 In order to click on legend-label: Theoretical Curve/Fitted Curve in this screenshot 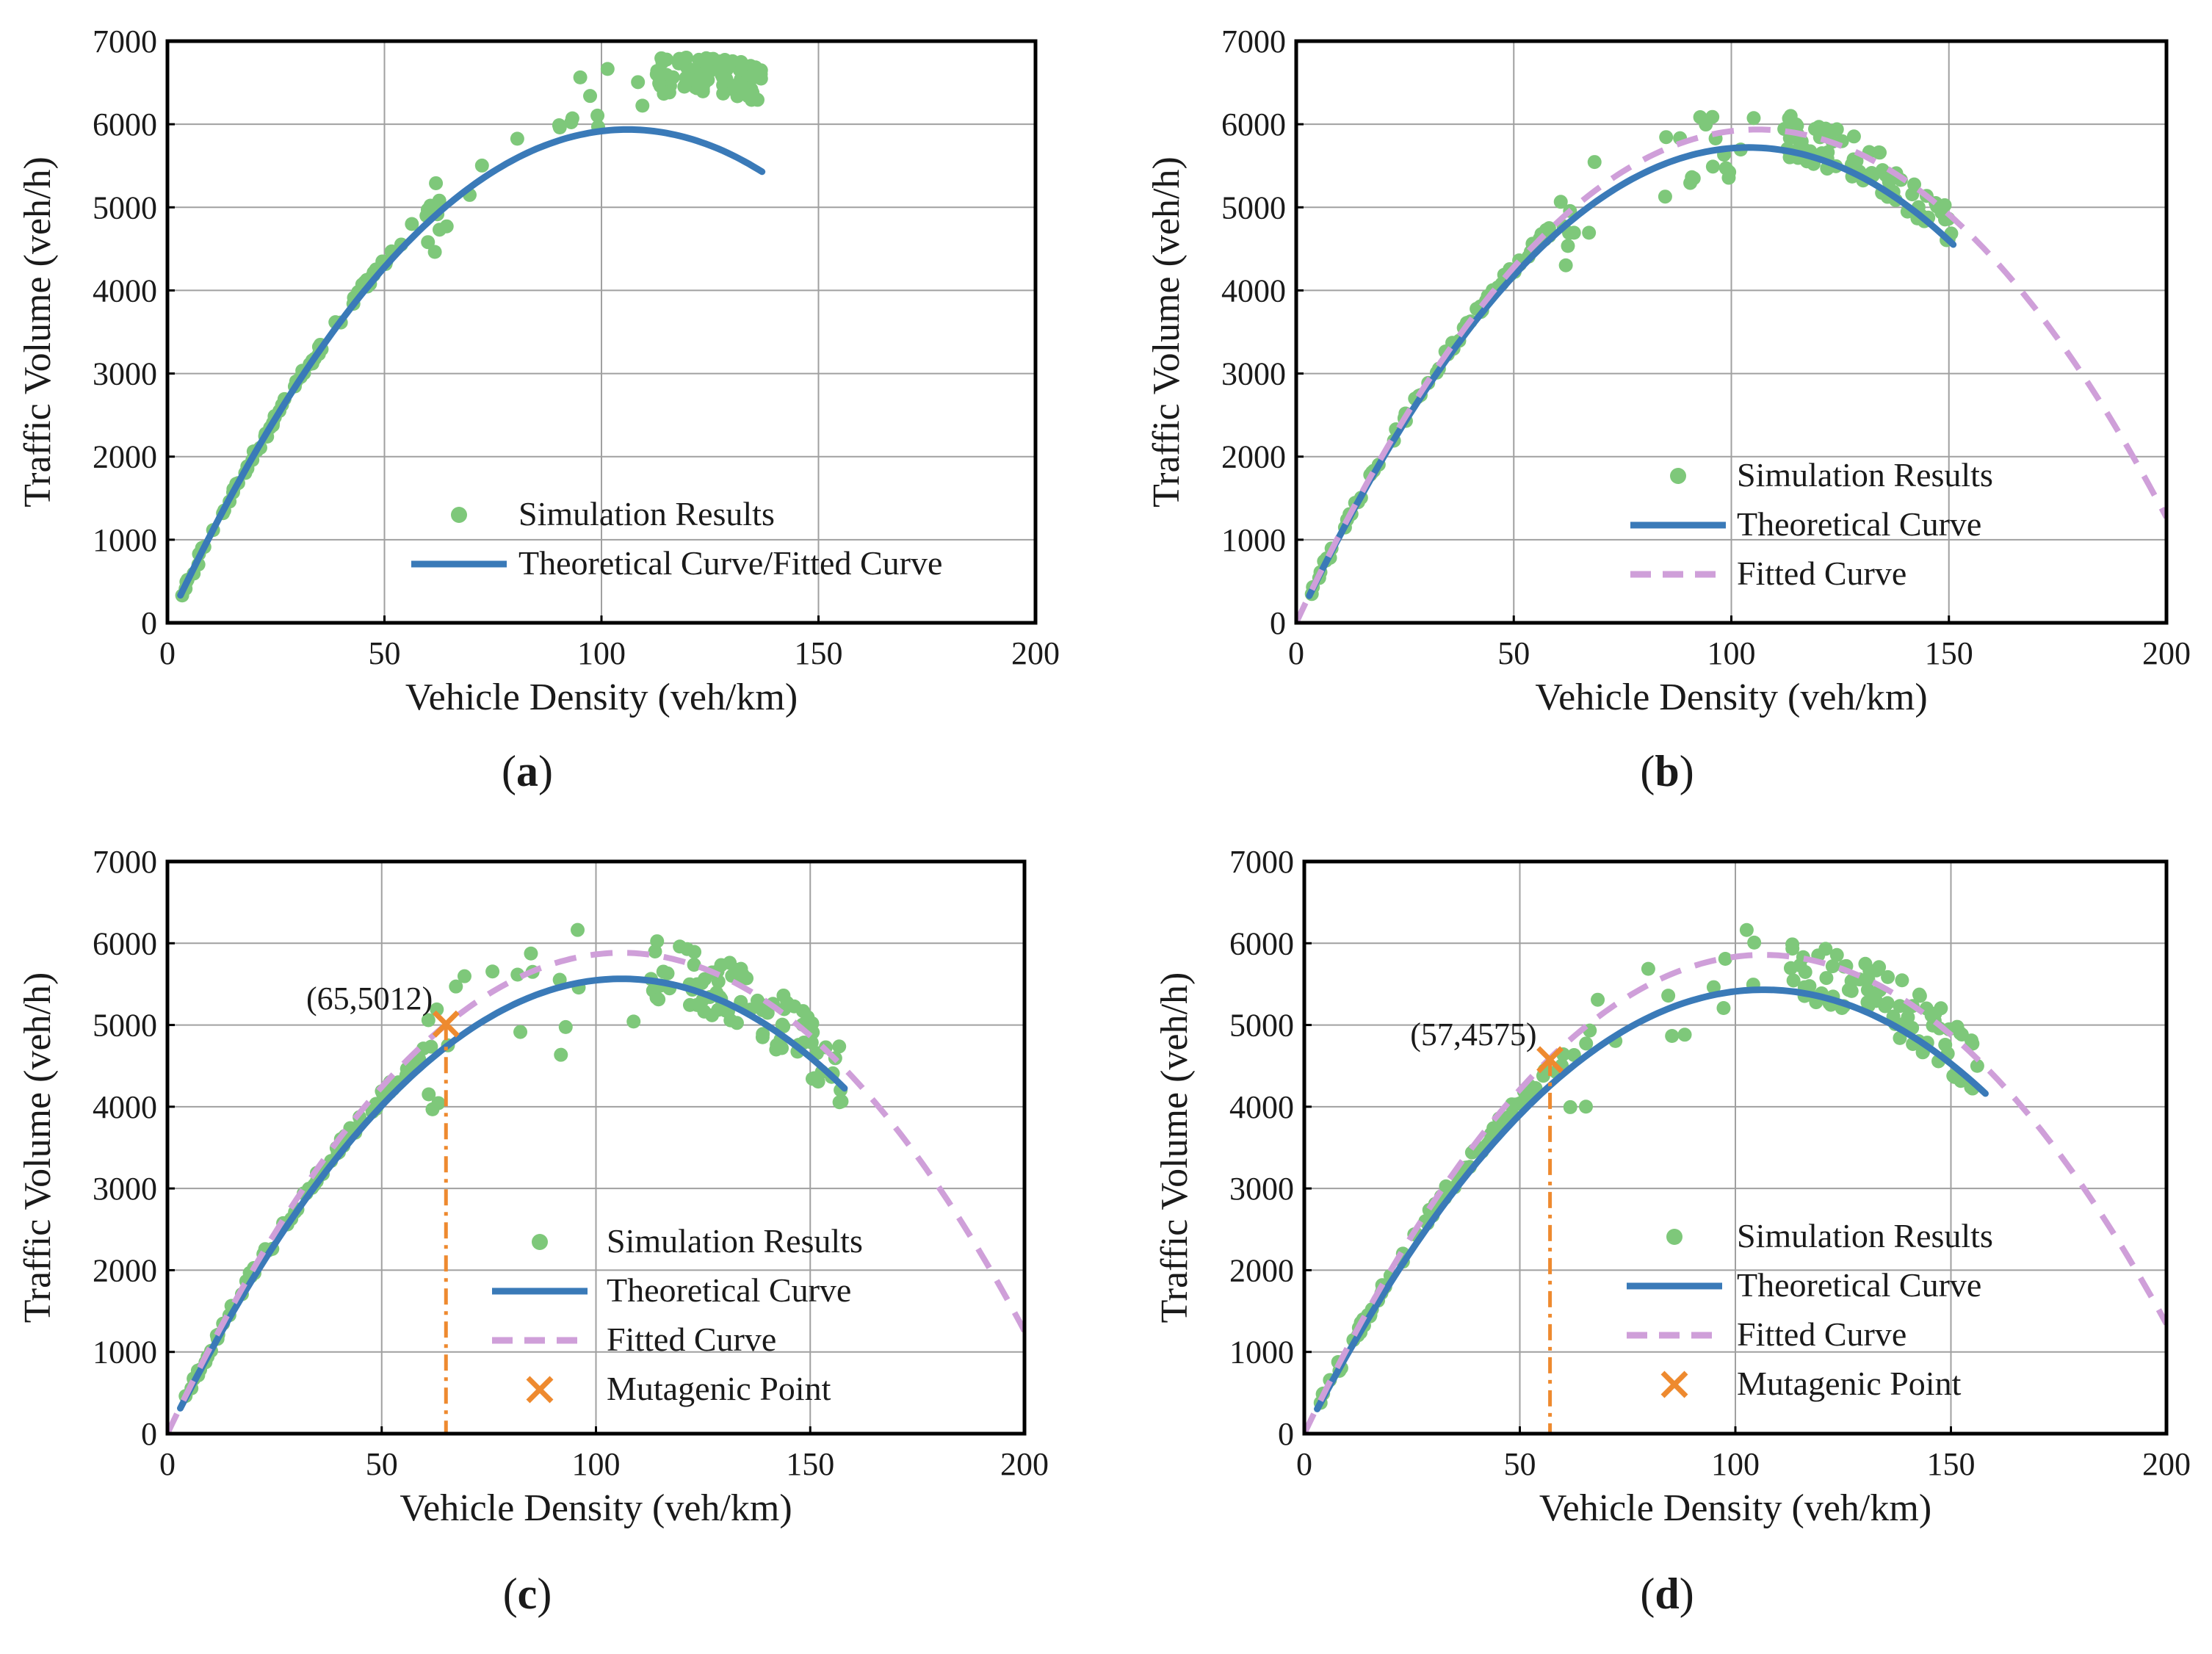, I will do `click(730, 563)`.